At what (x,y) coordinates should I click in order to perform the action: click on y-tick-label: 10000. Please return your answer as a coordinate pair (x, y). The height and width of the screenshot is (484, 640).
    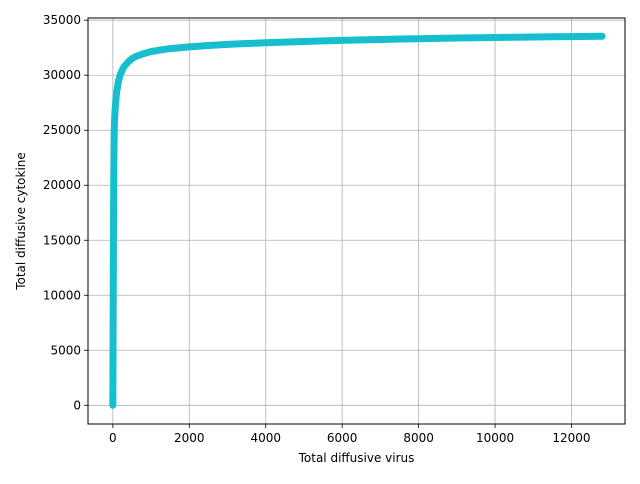
    Looking at the image, I should click on (62, 295).